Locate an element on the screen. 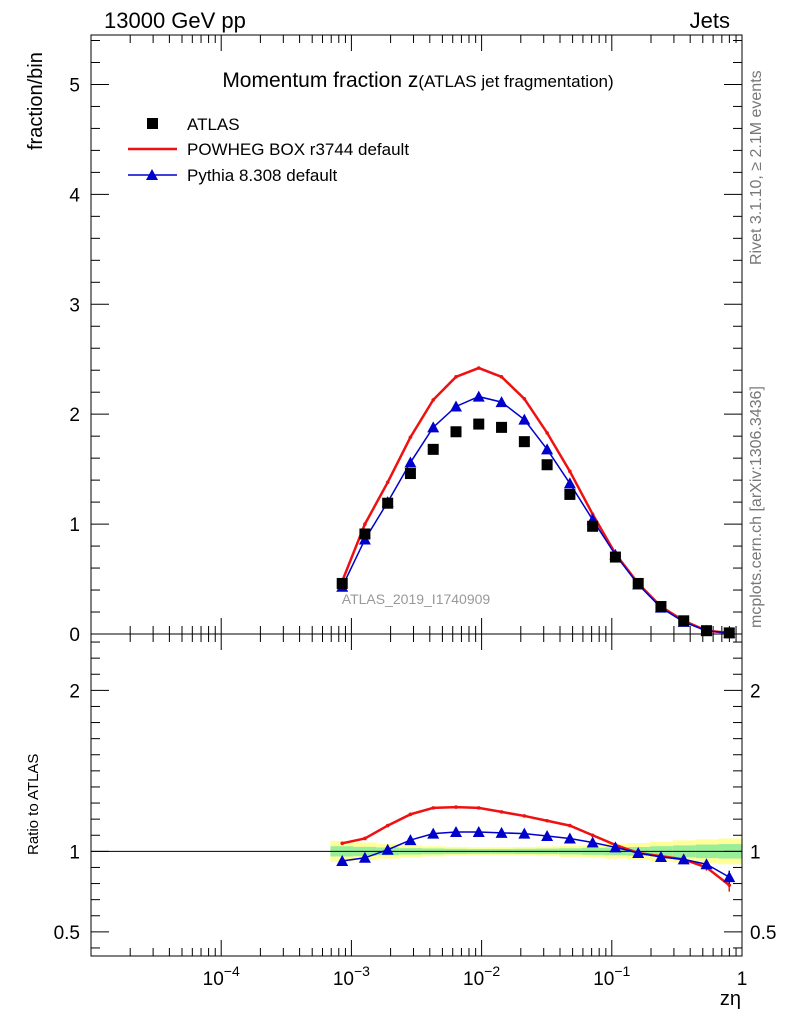 The height and width of the screenshot is (1024, 786). y-axis-label-main: fraction/bin is located at coordinates (36, 101).